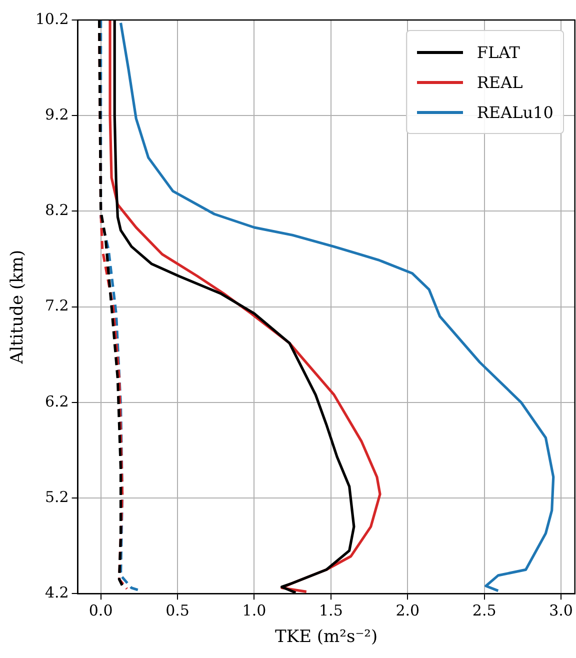 The width and height of the screenshot is (576, 658). I want to click on x-tick-label: 3.0, so click(561, 610).